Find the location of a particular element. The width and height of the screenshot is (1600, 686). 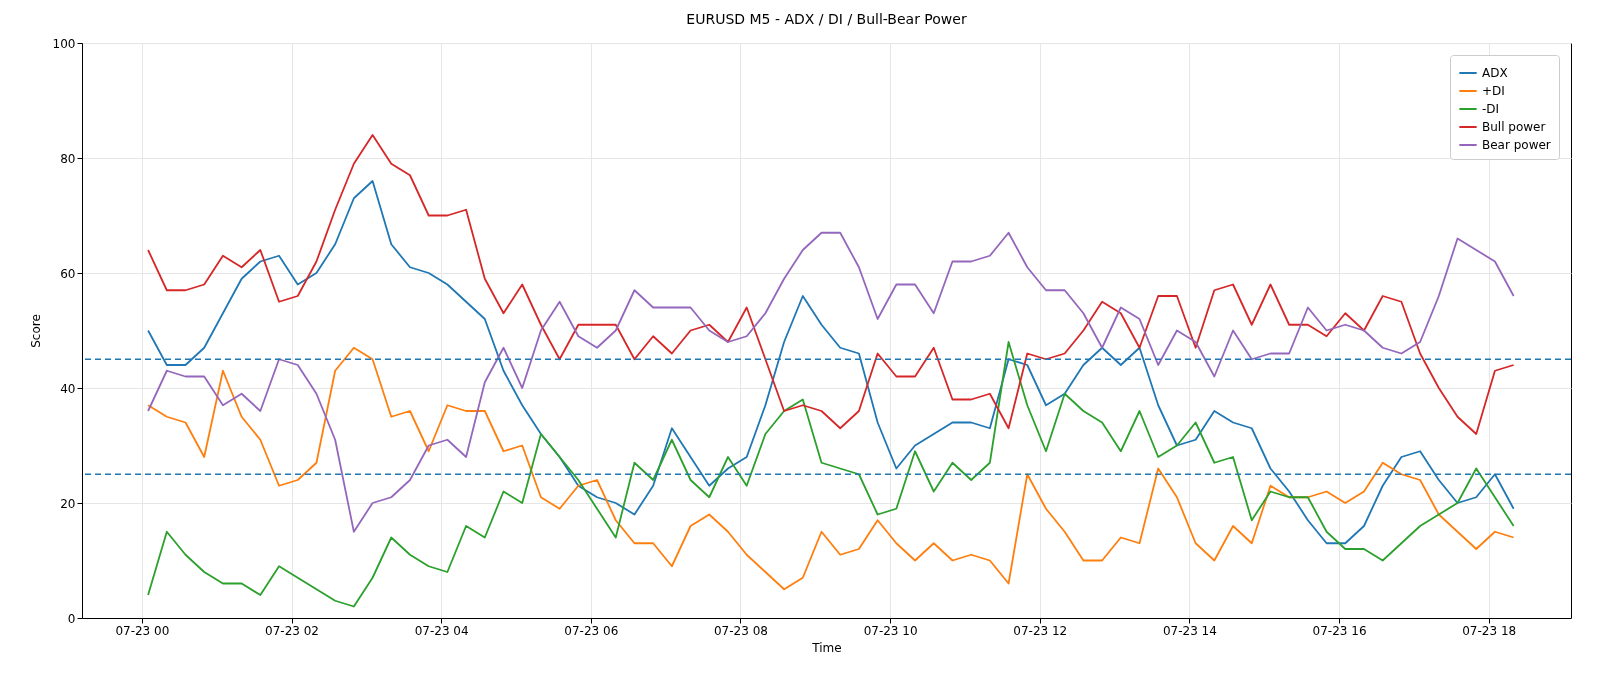

legend-label: Bull power is located at coordinates (1514, 127).